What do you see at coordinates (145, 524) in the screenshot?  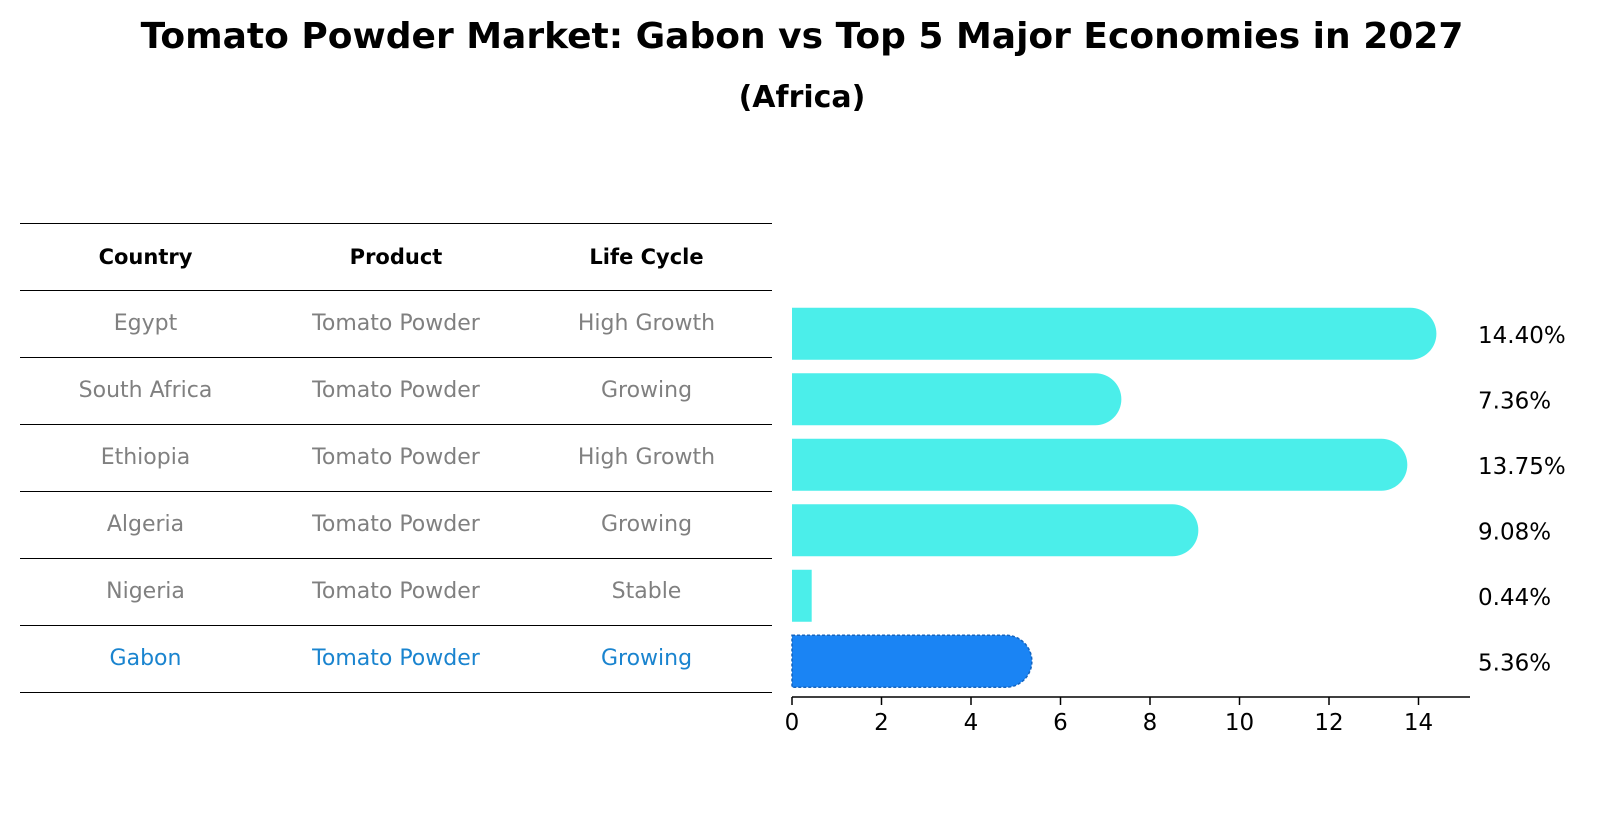 I see `cell-country: Algeria` at bounding box center [145, 524].